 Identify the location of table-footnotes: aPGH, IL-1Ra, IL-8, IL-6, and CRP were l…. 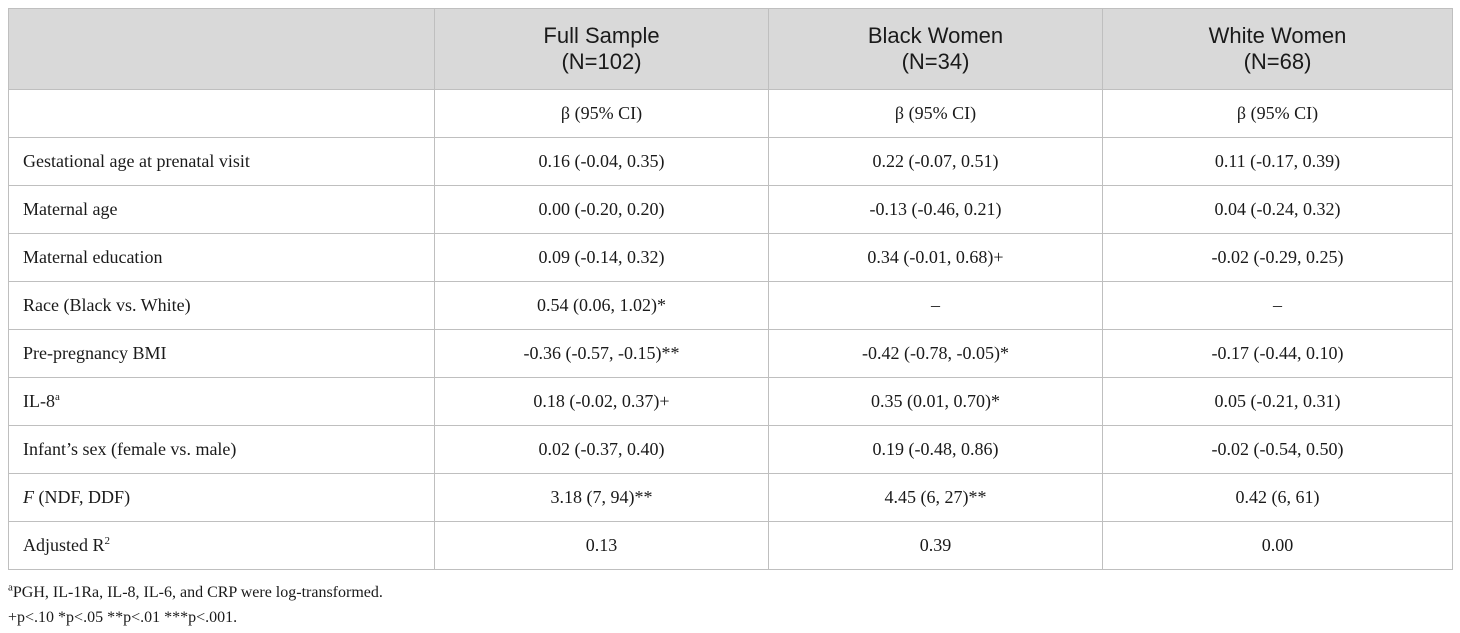
(195, 605).